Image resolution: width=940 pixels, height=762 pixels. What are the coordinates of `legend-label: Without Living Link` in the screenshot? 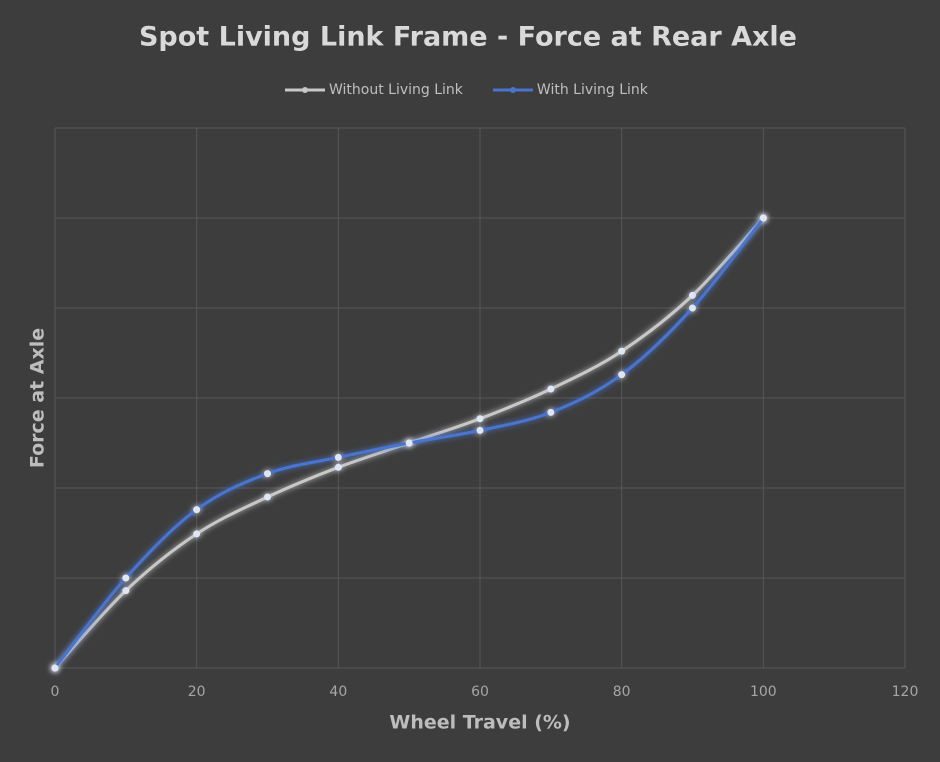 It's located at (396, 90).